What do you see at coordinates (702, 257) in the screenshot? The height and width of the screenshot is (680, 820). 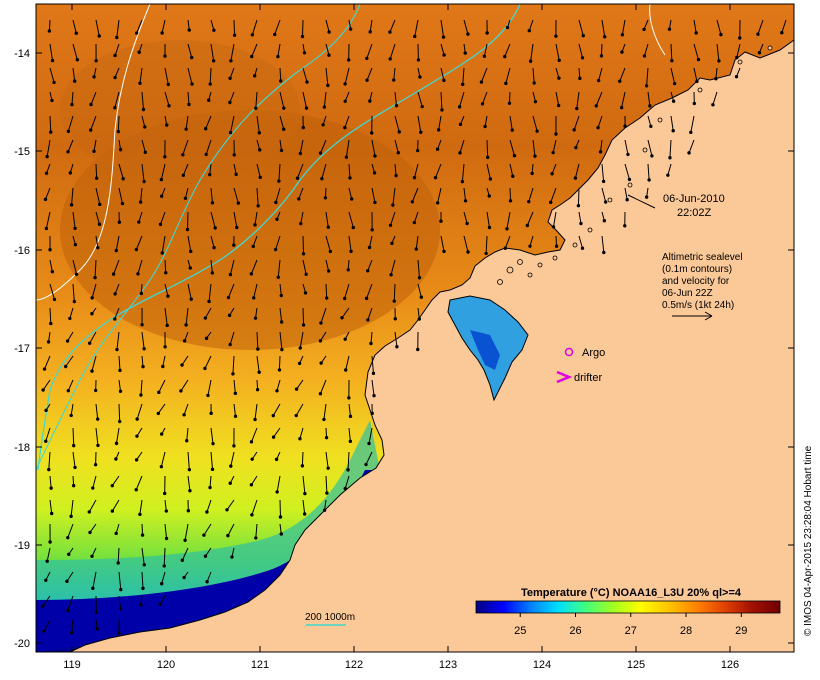 I see `legend-line1: Altimetric sealevel` at bounding box center [702, 257].